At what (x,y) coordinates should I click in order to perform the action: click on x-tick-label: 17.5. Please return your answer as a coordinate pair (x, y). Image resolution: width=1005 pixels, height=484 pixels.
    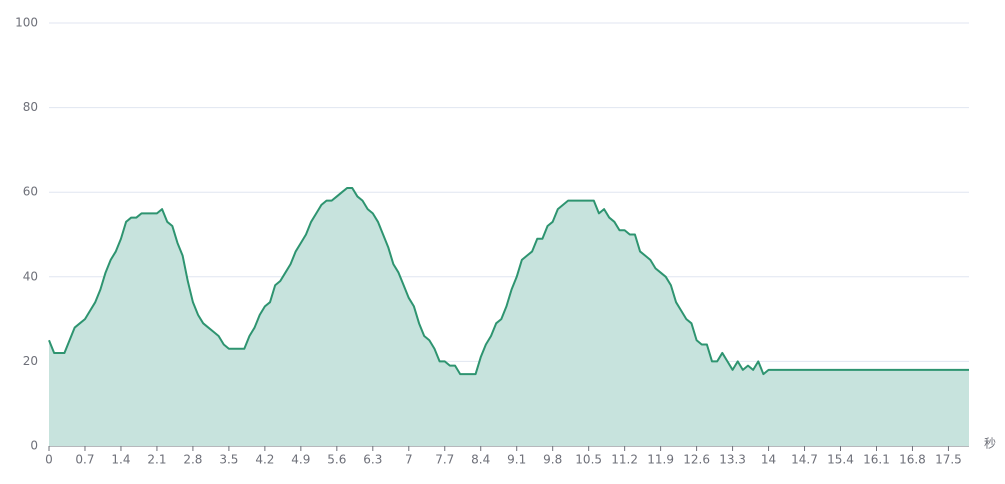
    Looking at the image, I should click on (948, 460).